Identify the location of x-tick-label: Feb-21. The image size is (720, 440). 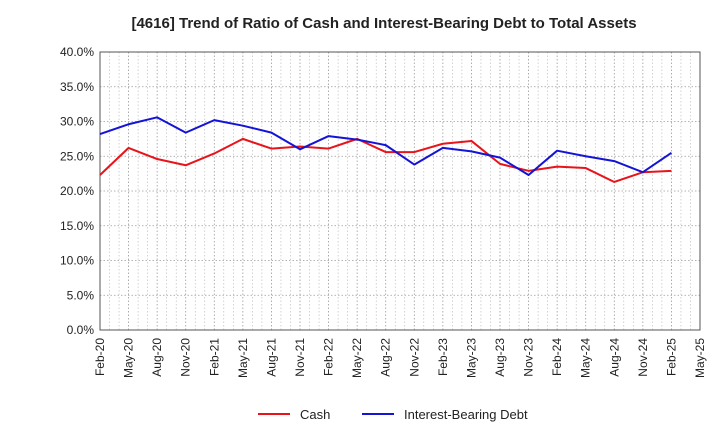
(214, 357).